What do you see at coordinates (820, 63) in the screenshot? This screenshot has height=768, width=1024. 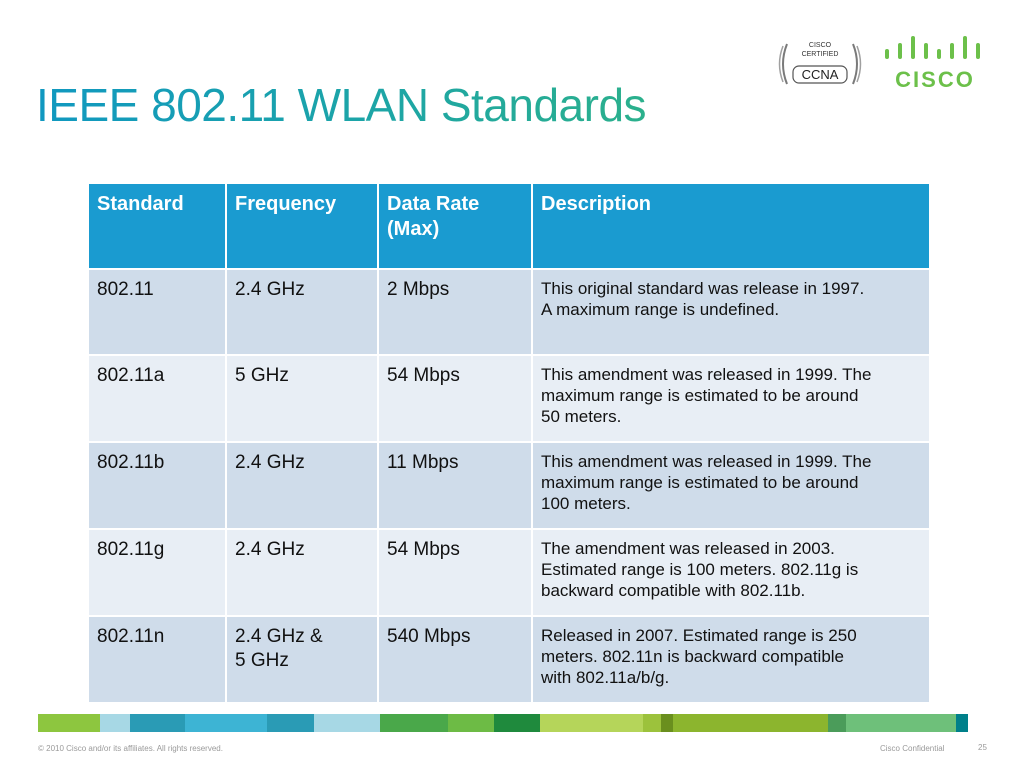 I see `ccna-certified-badge: CISCO CERTIFIED CCNA` at bounding box center [820, 63].